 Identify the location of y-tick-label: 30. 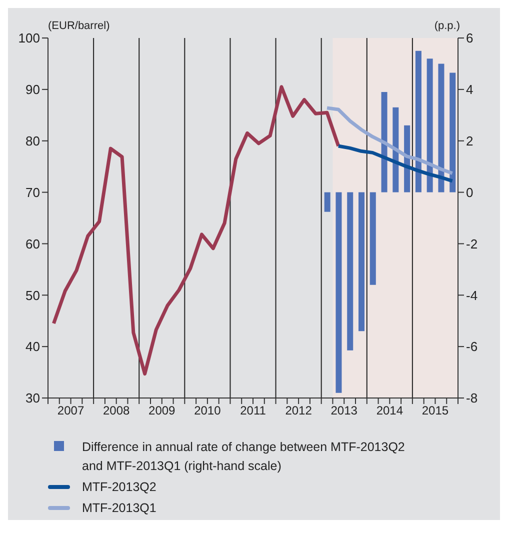
(33, 398).